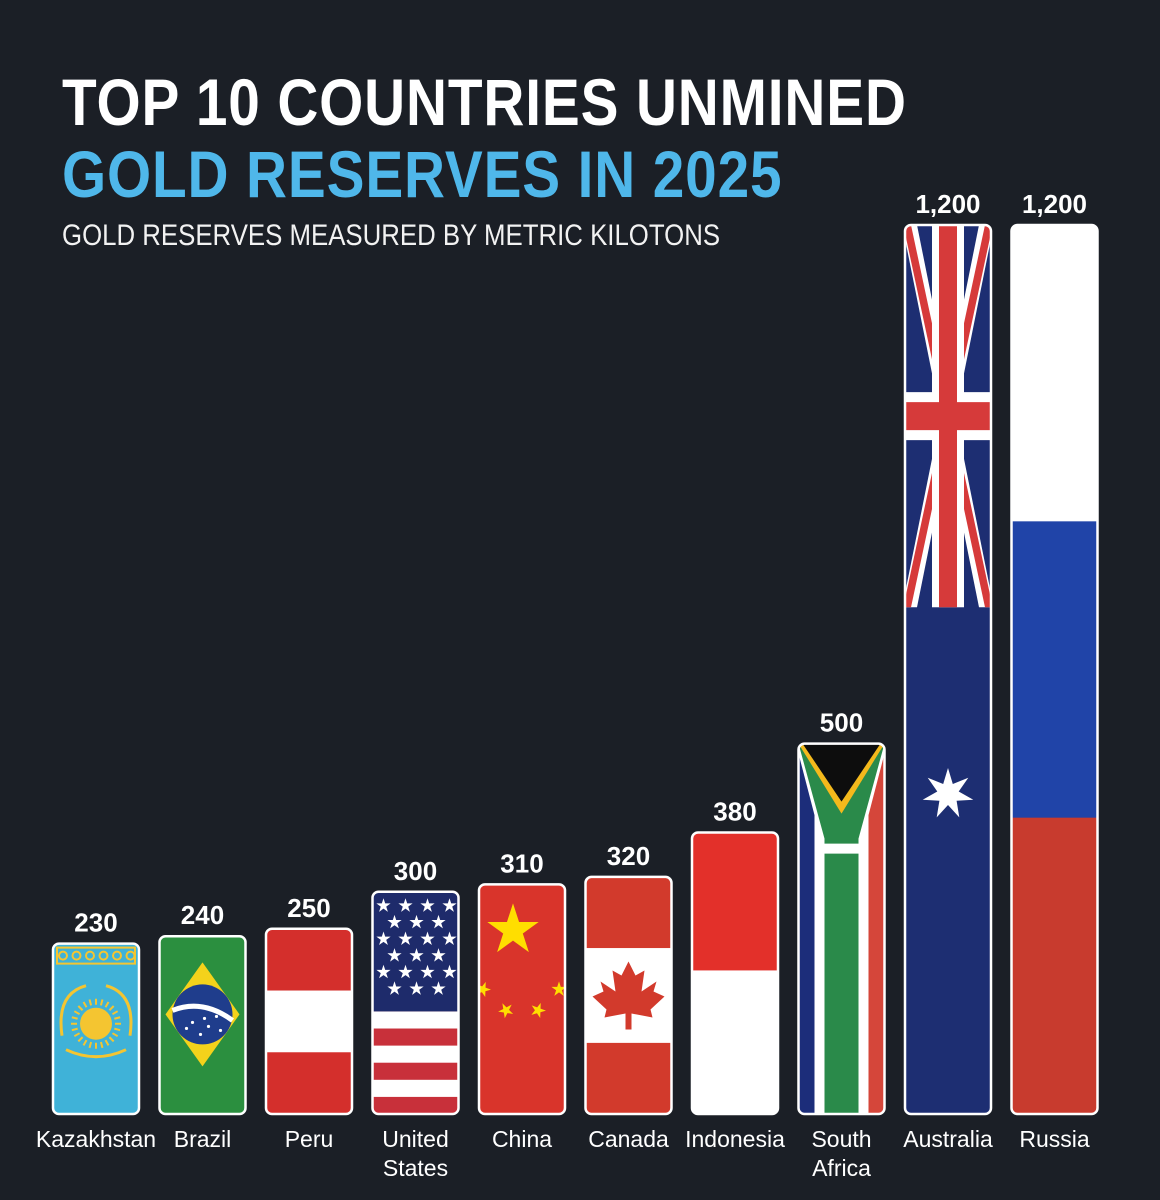 The width and height of the screenshot is (1160, 1200). Describe the element at coordinates (841, 1153) in the screenshot. I see `category-label-south-africa: South Africa` at that location.